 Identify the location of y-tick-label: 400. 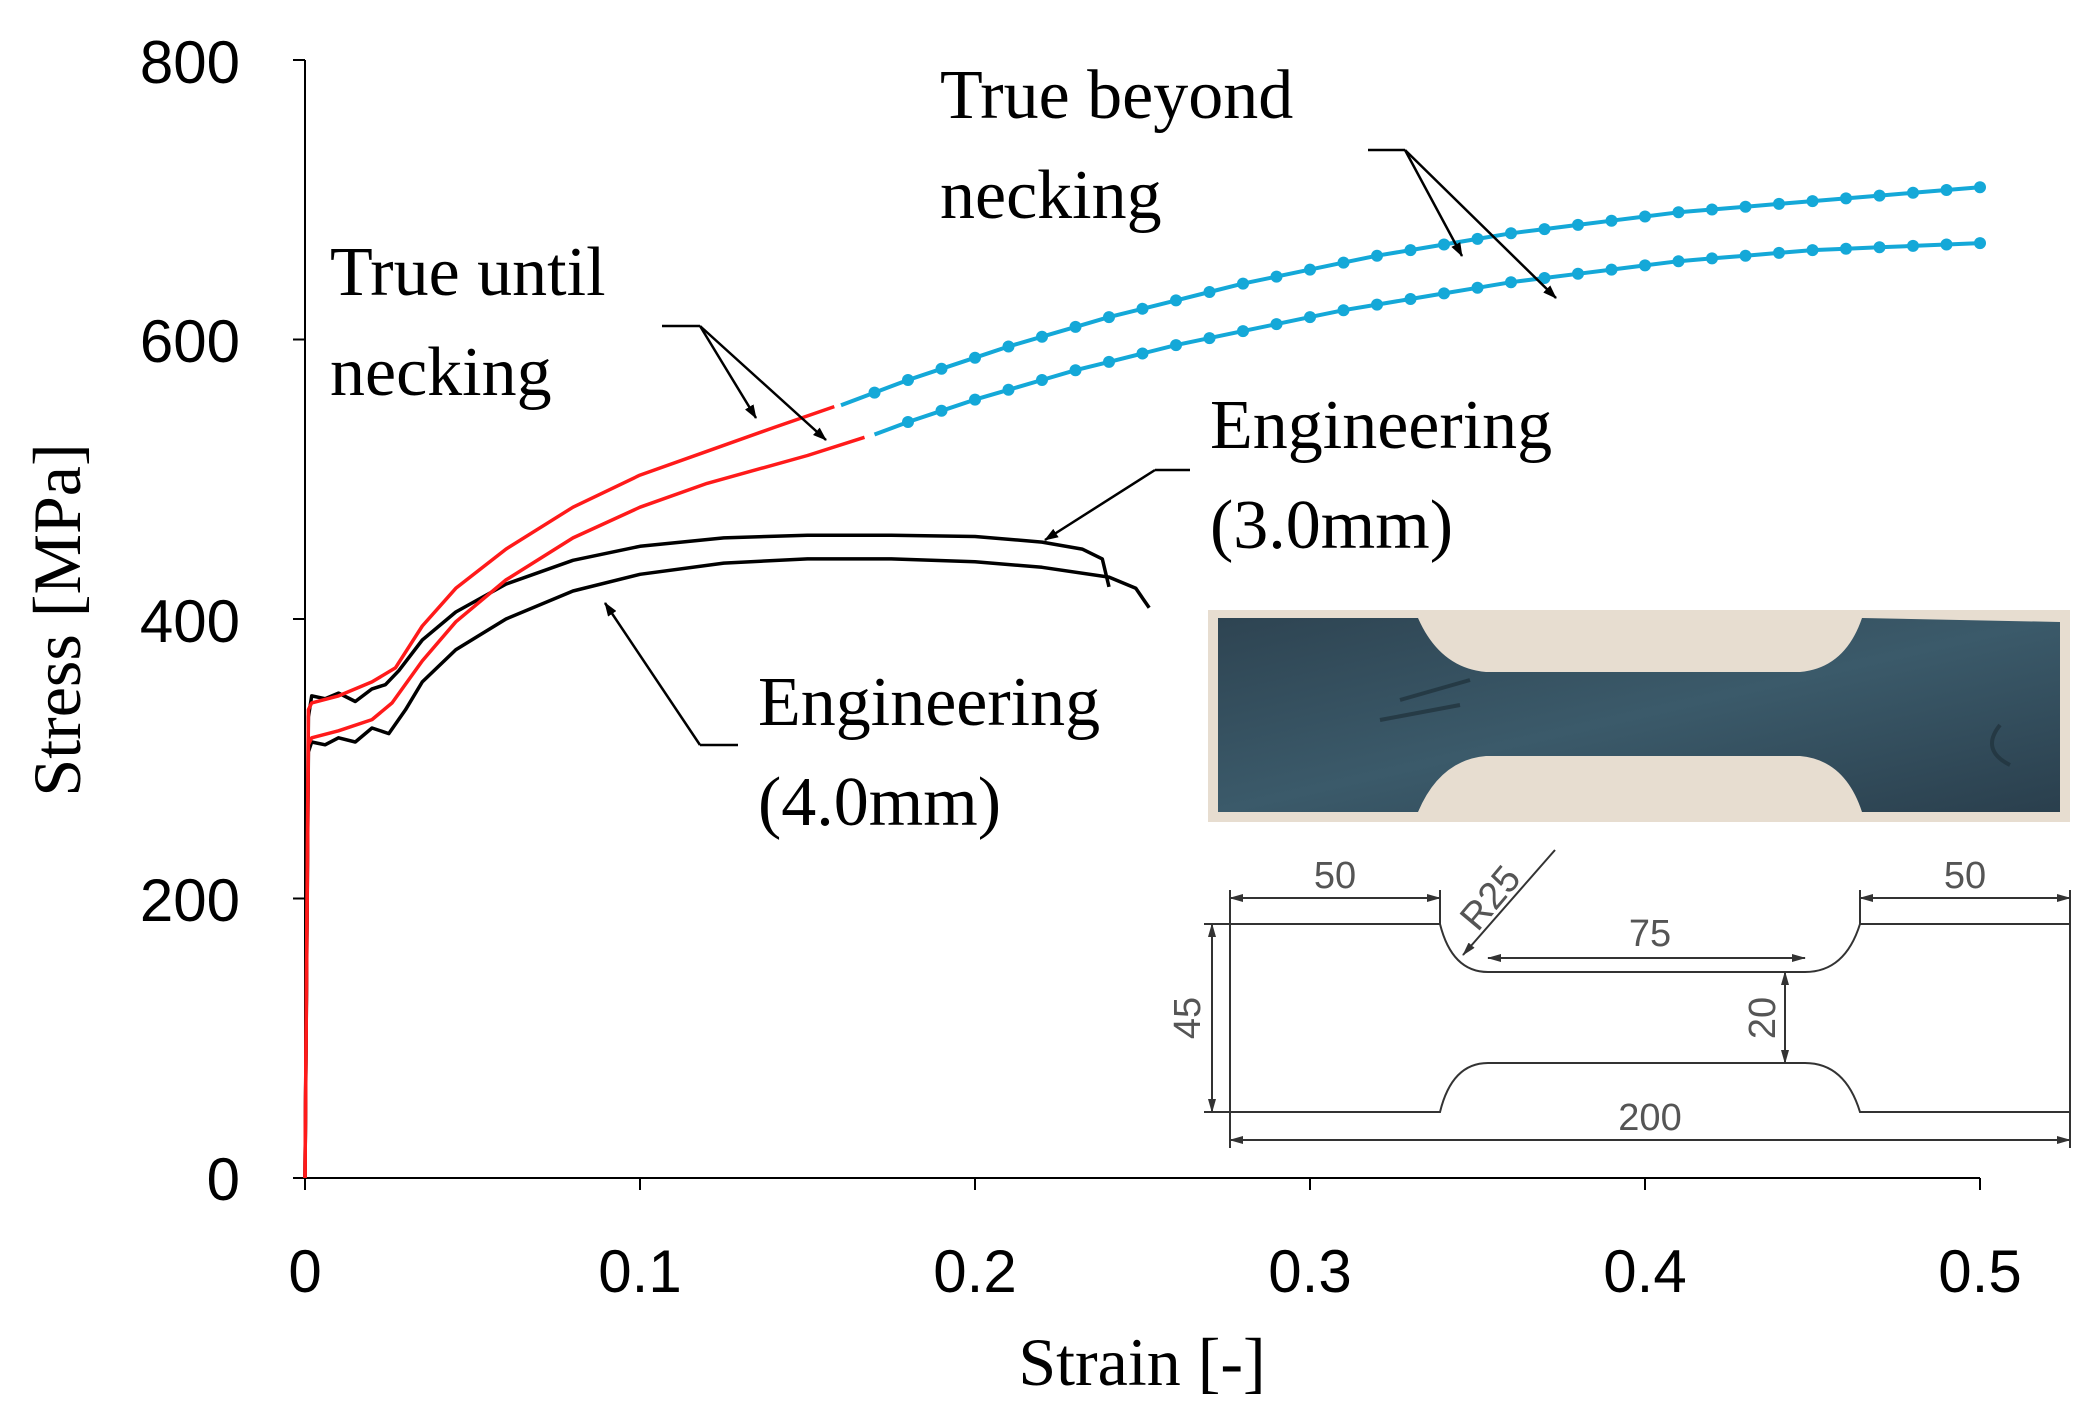
(190, 621).